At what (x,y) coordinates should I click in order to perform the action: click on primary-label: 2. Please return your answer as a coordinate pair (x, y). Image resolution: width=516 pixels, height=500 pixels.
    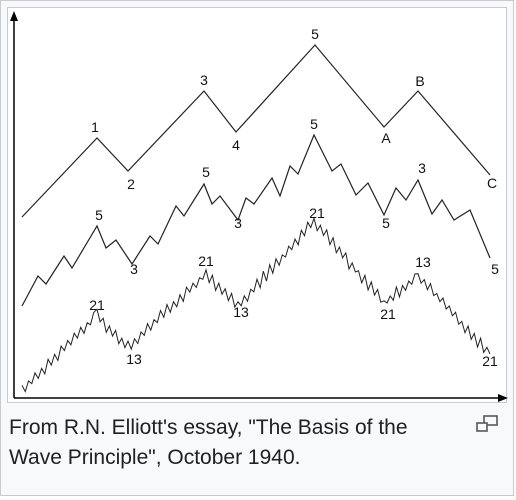
    Looking at the image, I should click on (131, 184).